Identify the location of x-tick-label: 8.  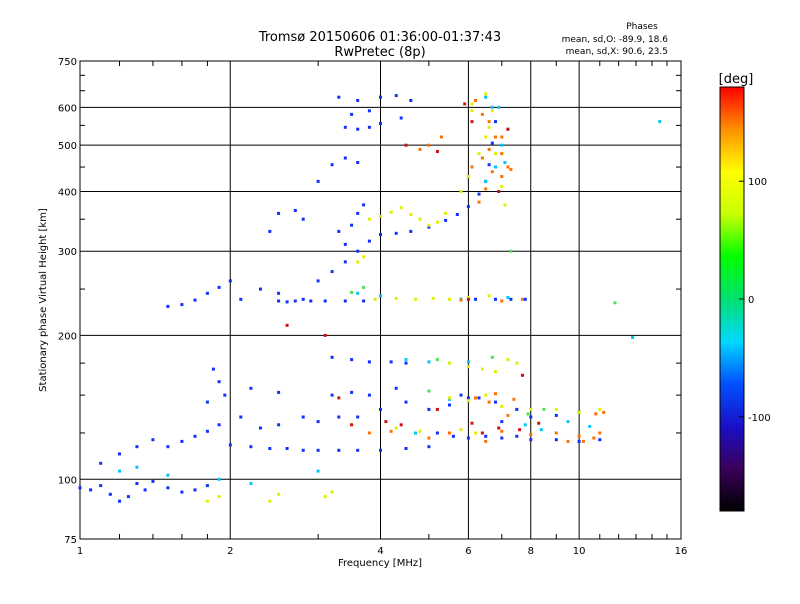
(531, 551).